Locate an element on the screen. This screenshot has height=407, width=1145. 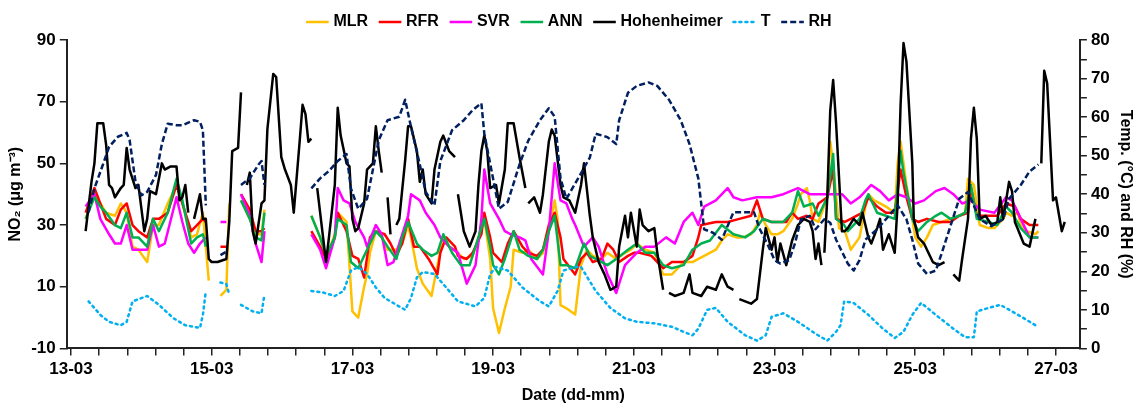
y-tick-label: 10 is located at coordinates (46, 286).